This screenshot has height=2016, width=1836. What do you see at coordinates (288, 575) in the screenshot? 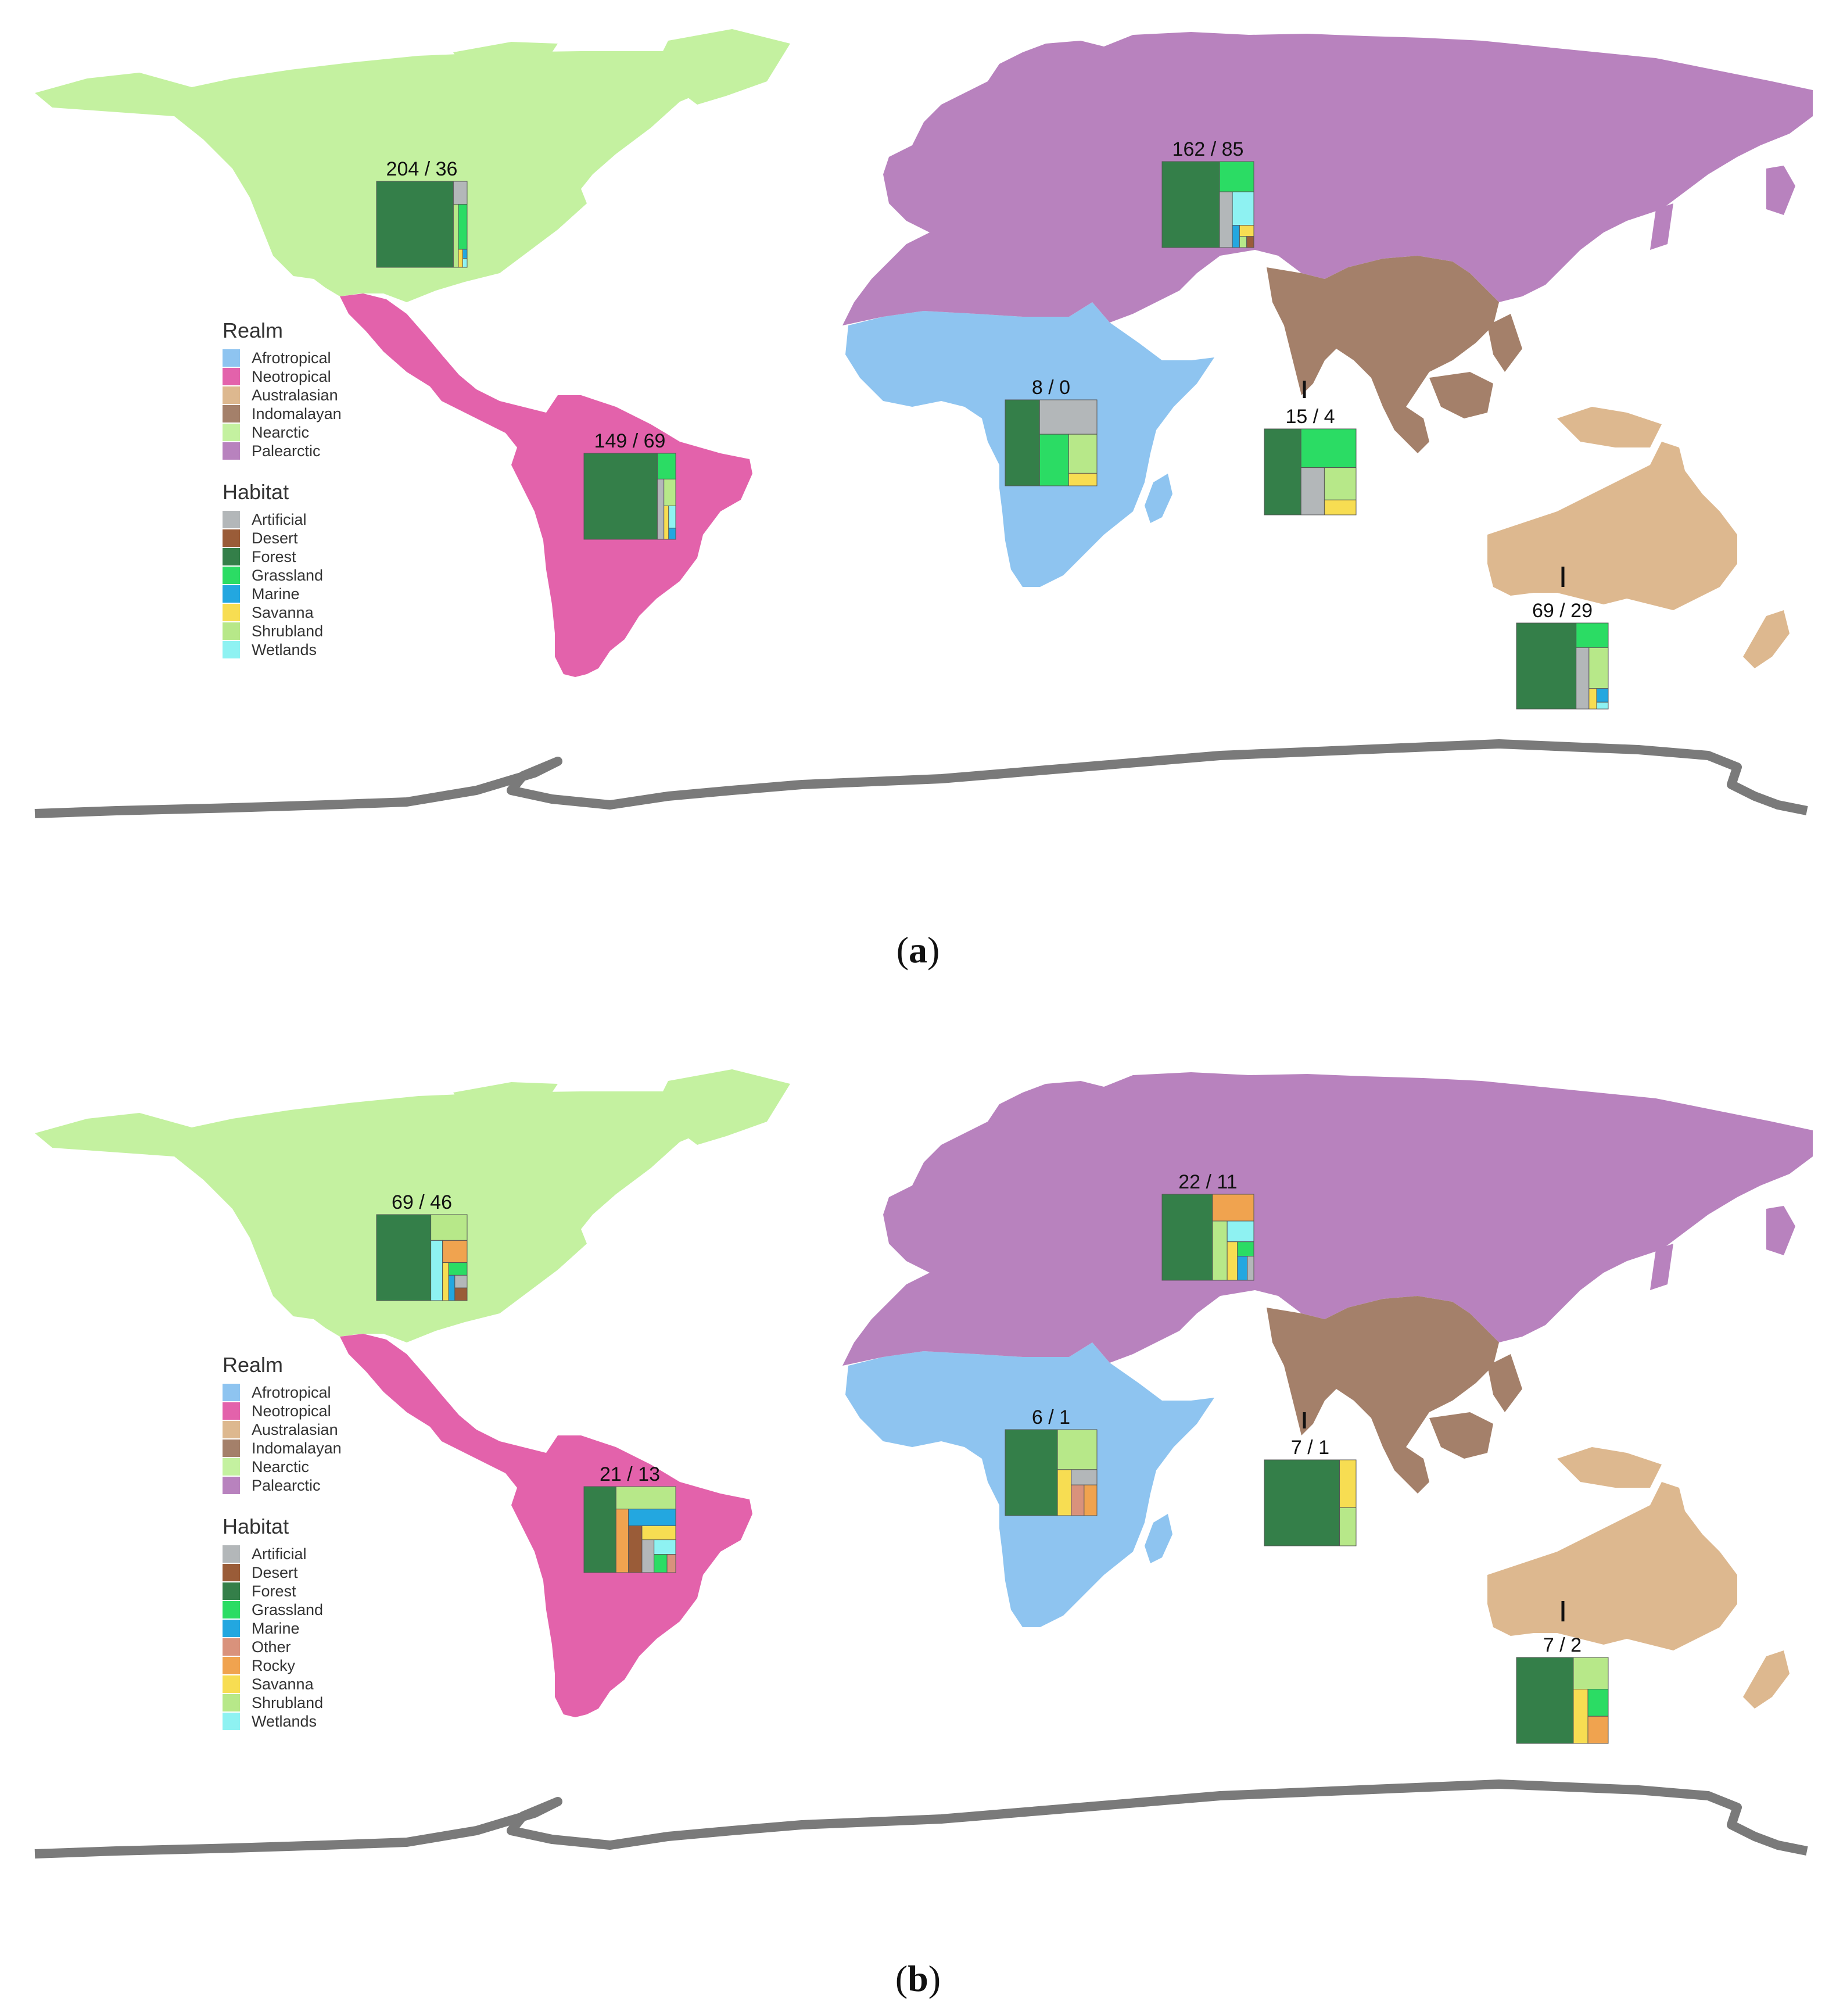
I see `legend-label: Grassland` at bounding box center [288, 575].